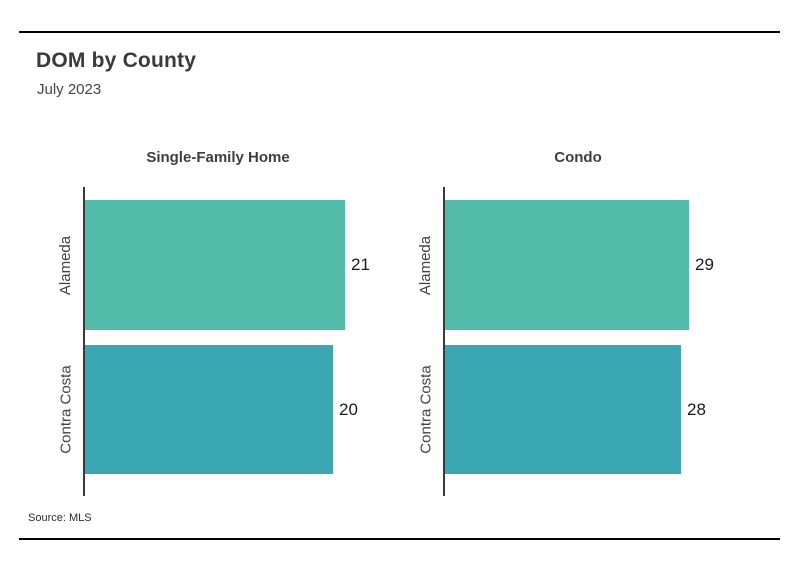 The width and height of the screenshot is (799, 575). Describe the element at coordinates (69, 89) in the screenshot. I see `page-subtitle: July 2023` at that location.